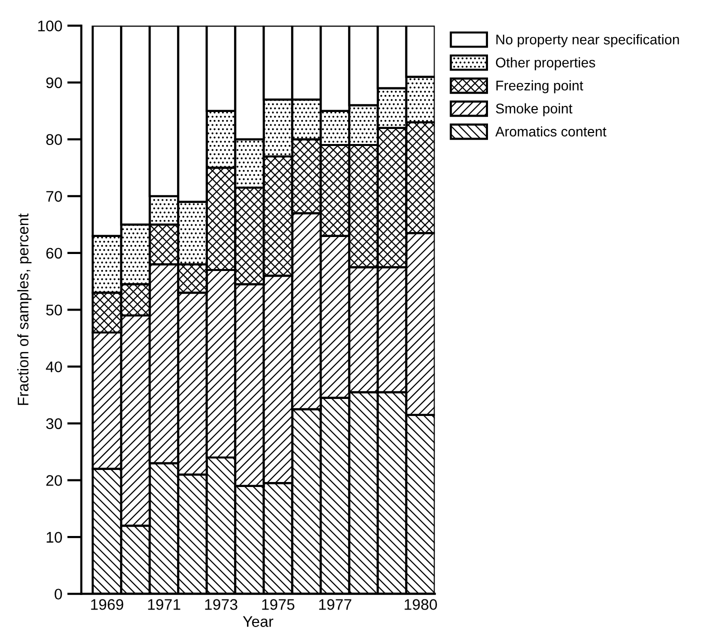 Image resolution: width=707 pixels, height=642 pixels. I want to click on y-tick-label: 100, so click(50, 26).